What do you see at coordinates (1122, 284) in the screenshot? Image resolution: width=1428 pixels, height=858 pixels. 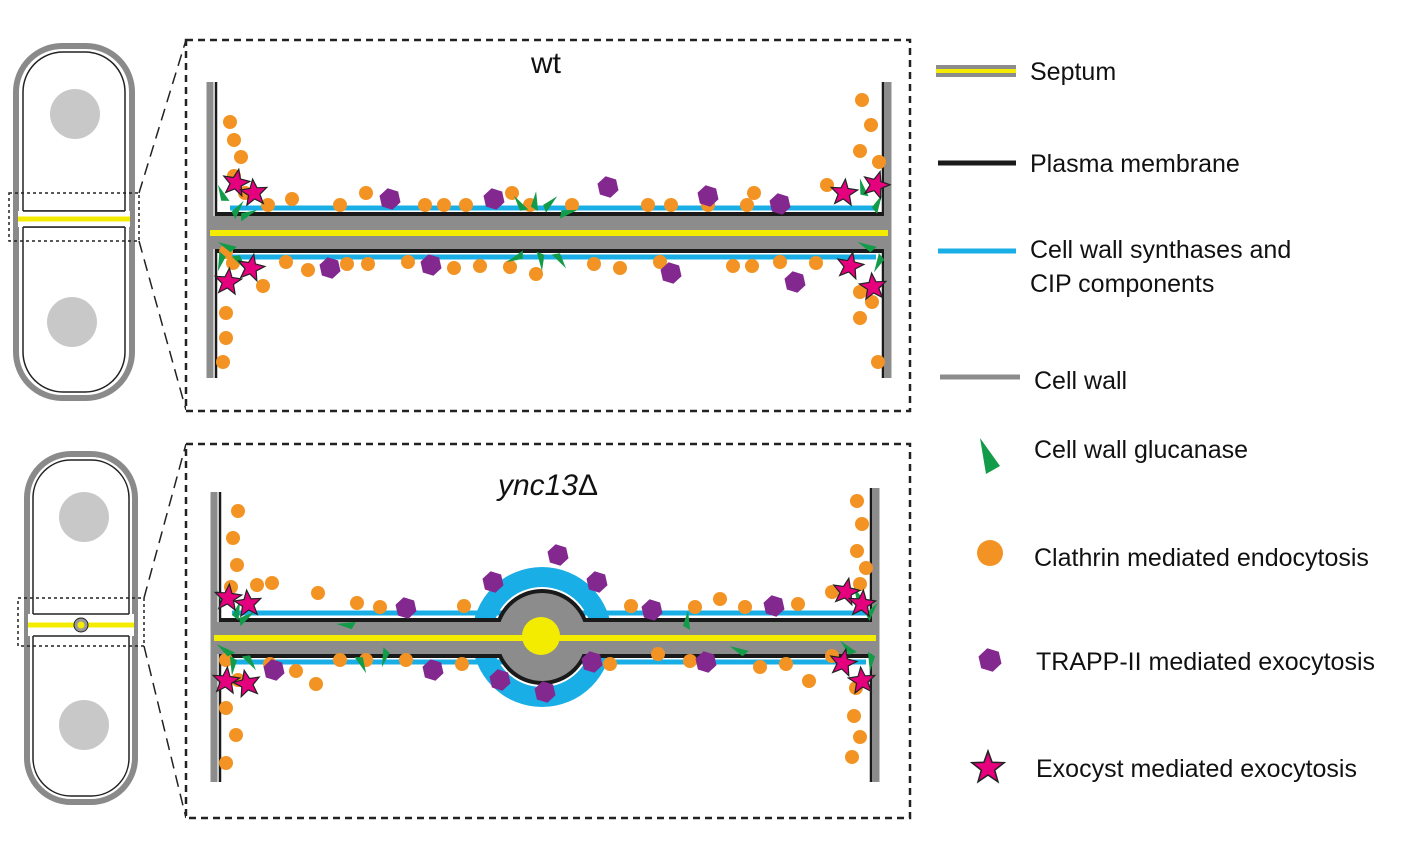 I see `legend-cell-wall-synthases-label-line2: CIP components` at bounding box center [1122, 284].